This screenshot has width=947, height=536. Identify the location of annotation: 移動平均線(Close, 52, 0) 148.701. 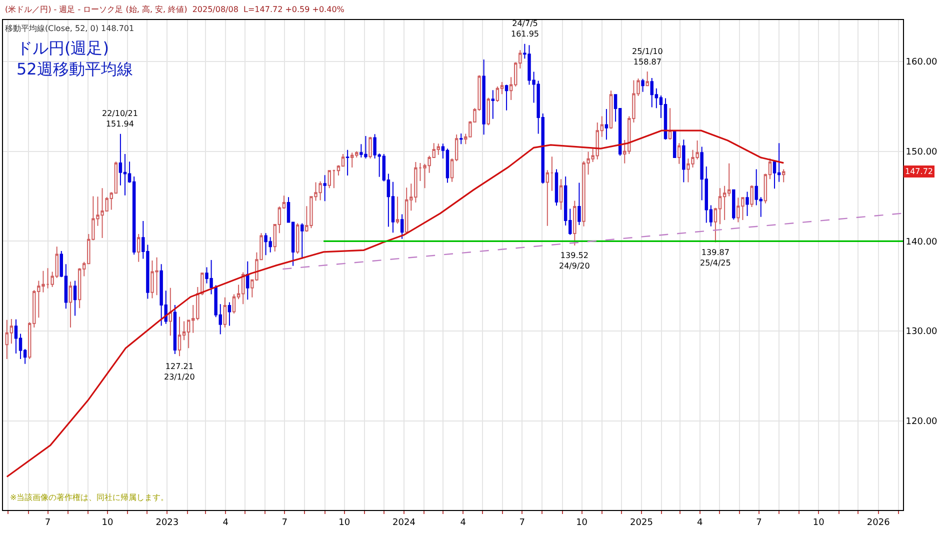
(69, 28).